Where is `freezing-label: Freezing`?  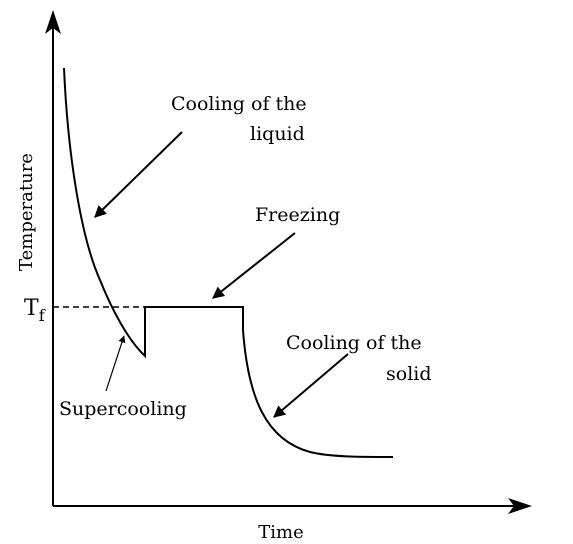
freezing-label: Freezing is located at coordinates (297, 215).